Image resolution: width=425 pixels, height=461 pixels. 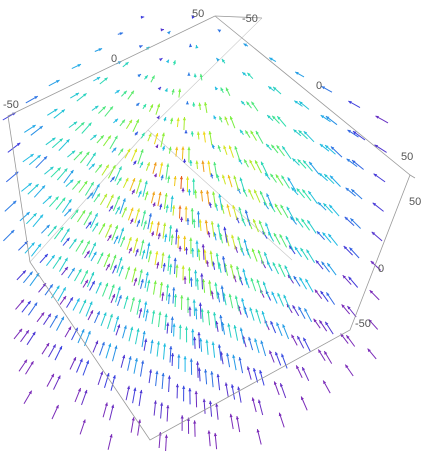 I want to click on tick-label-a-neg50: -50, so click(x=11, y=105).